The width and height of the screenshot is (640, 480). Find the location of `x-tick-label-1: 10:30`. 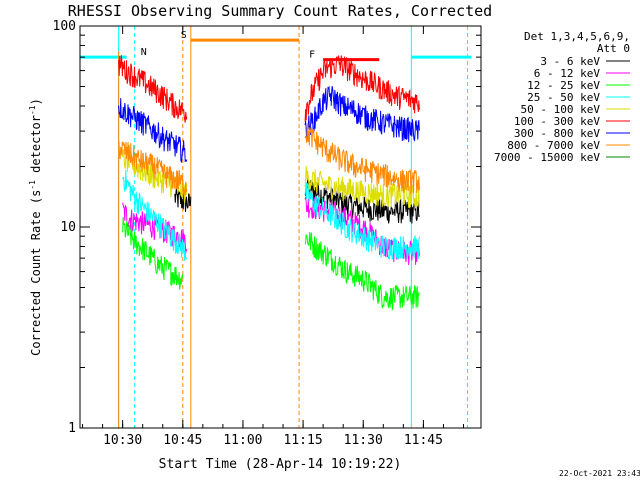

x-tick-label-1: 10:30 is located at coordinates (122, 440).